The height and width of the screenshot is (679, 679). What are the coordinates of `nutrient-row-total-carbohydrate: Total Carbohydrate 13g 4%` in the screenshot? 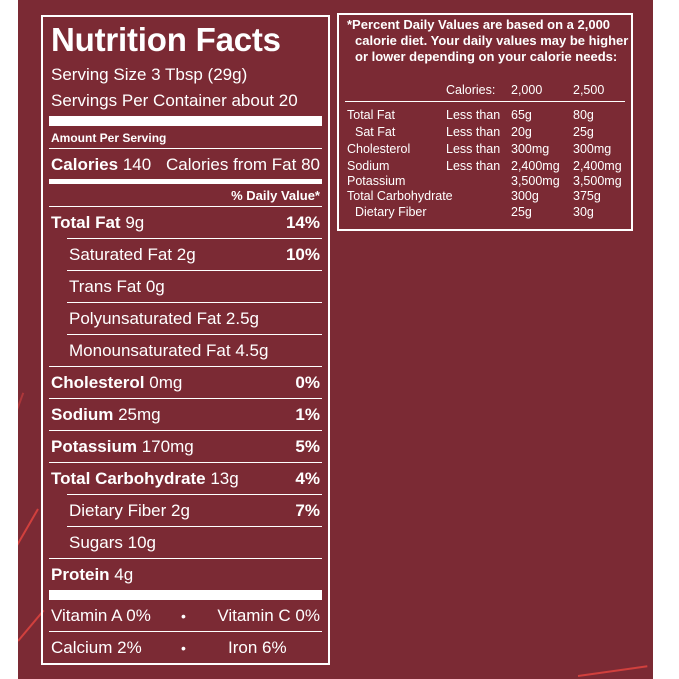 It's located at (185, 480).